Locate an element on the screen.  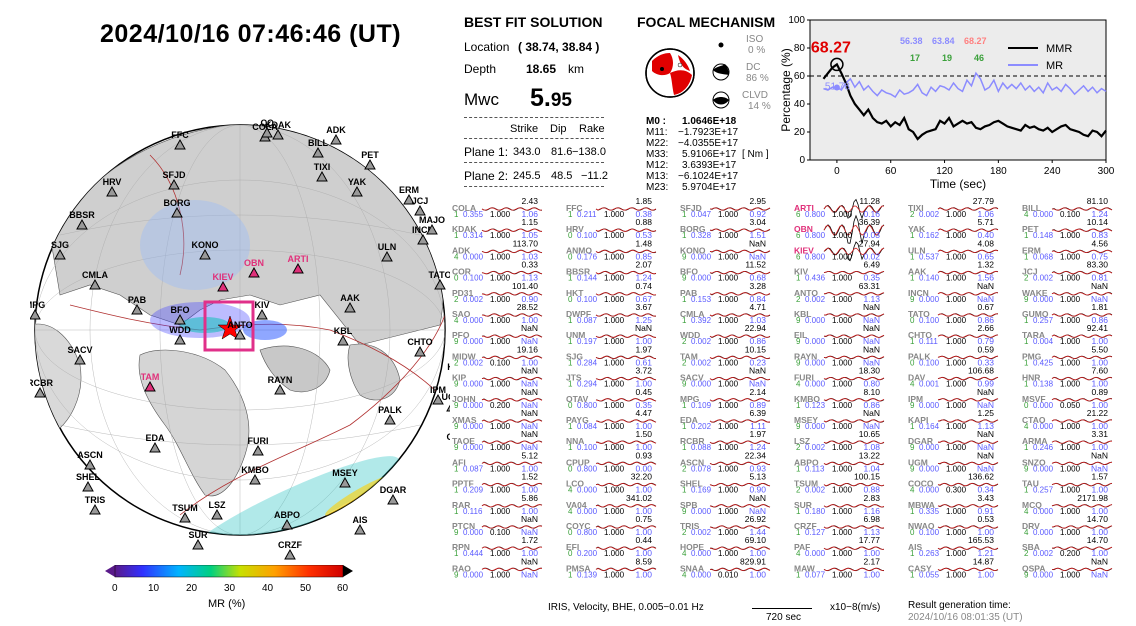
map-station: CMLA is located at coordinates (95, 280).